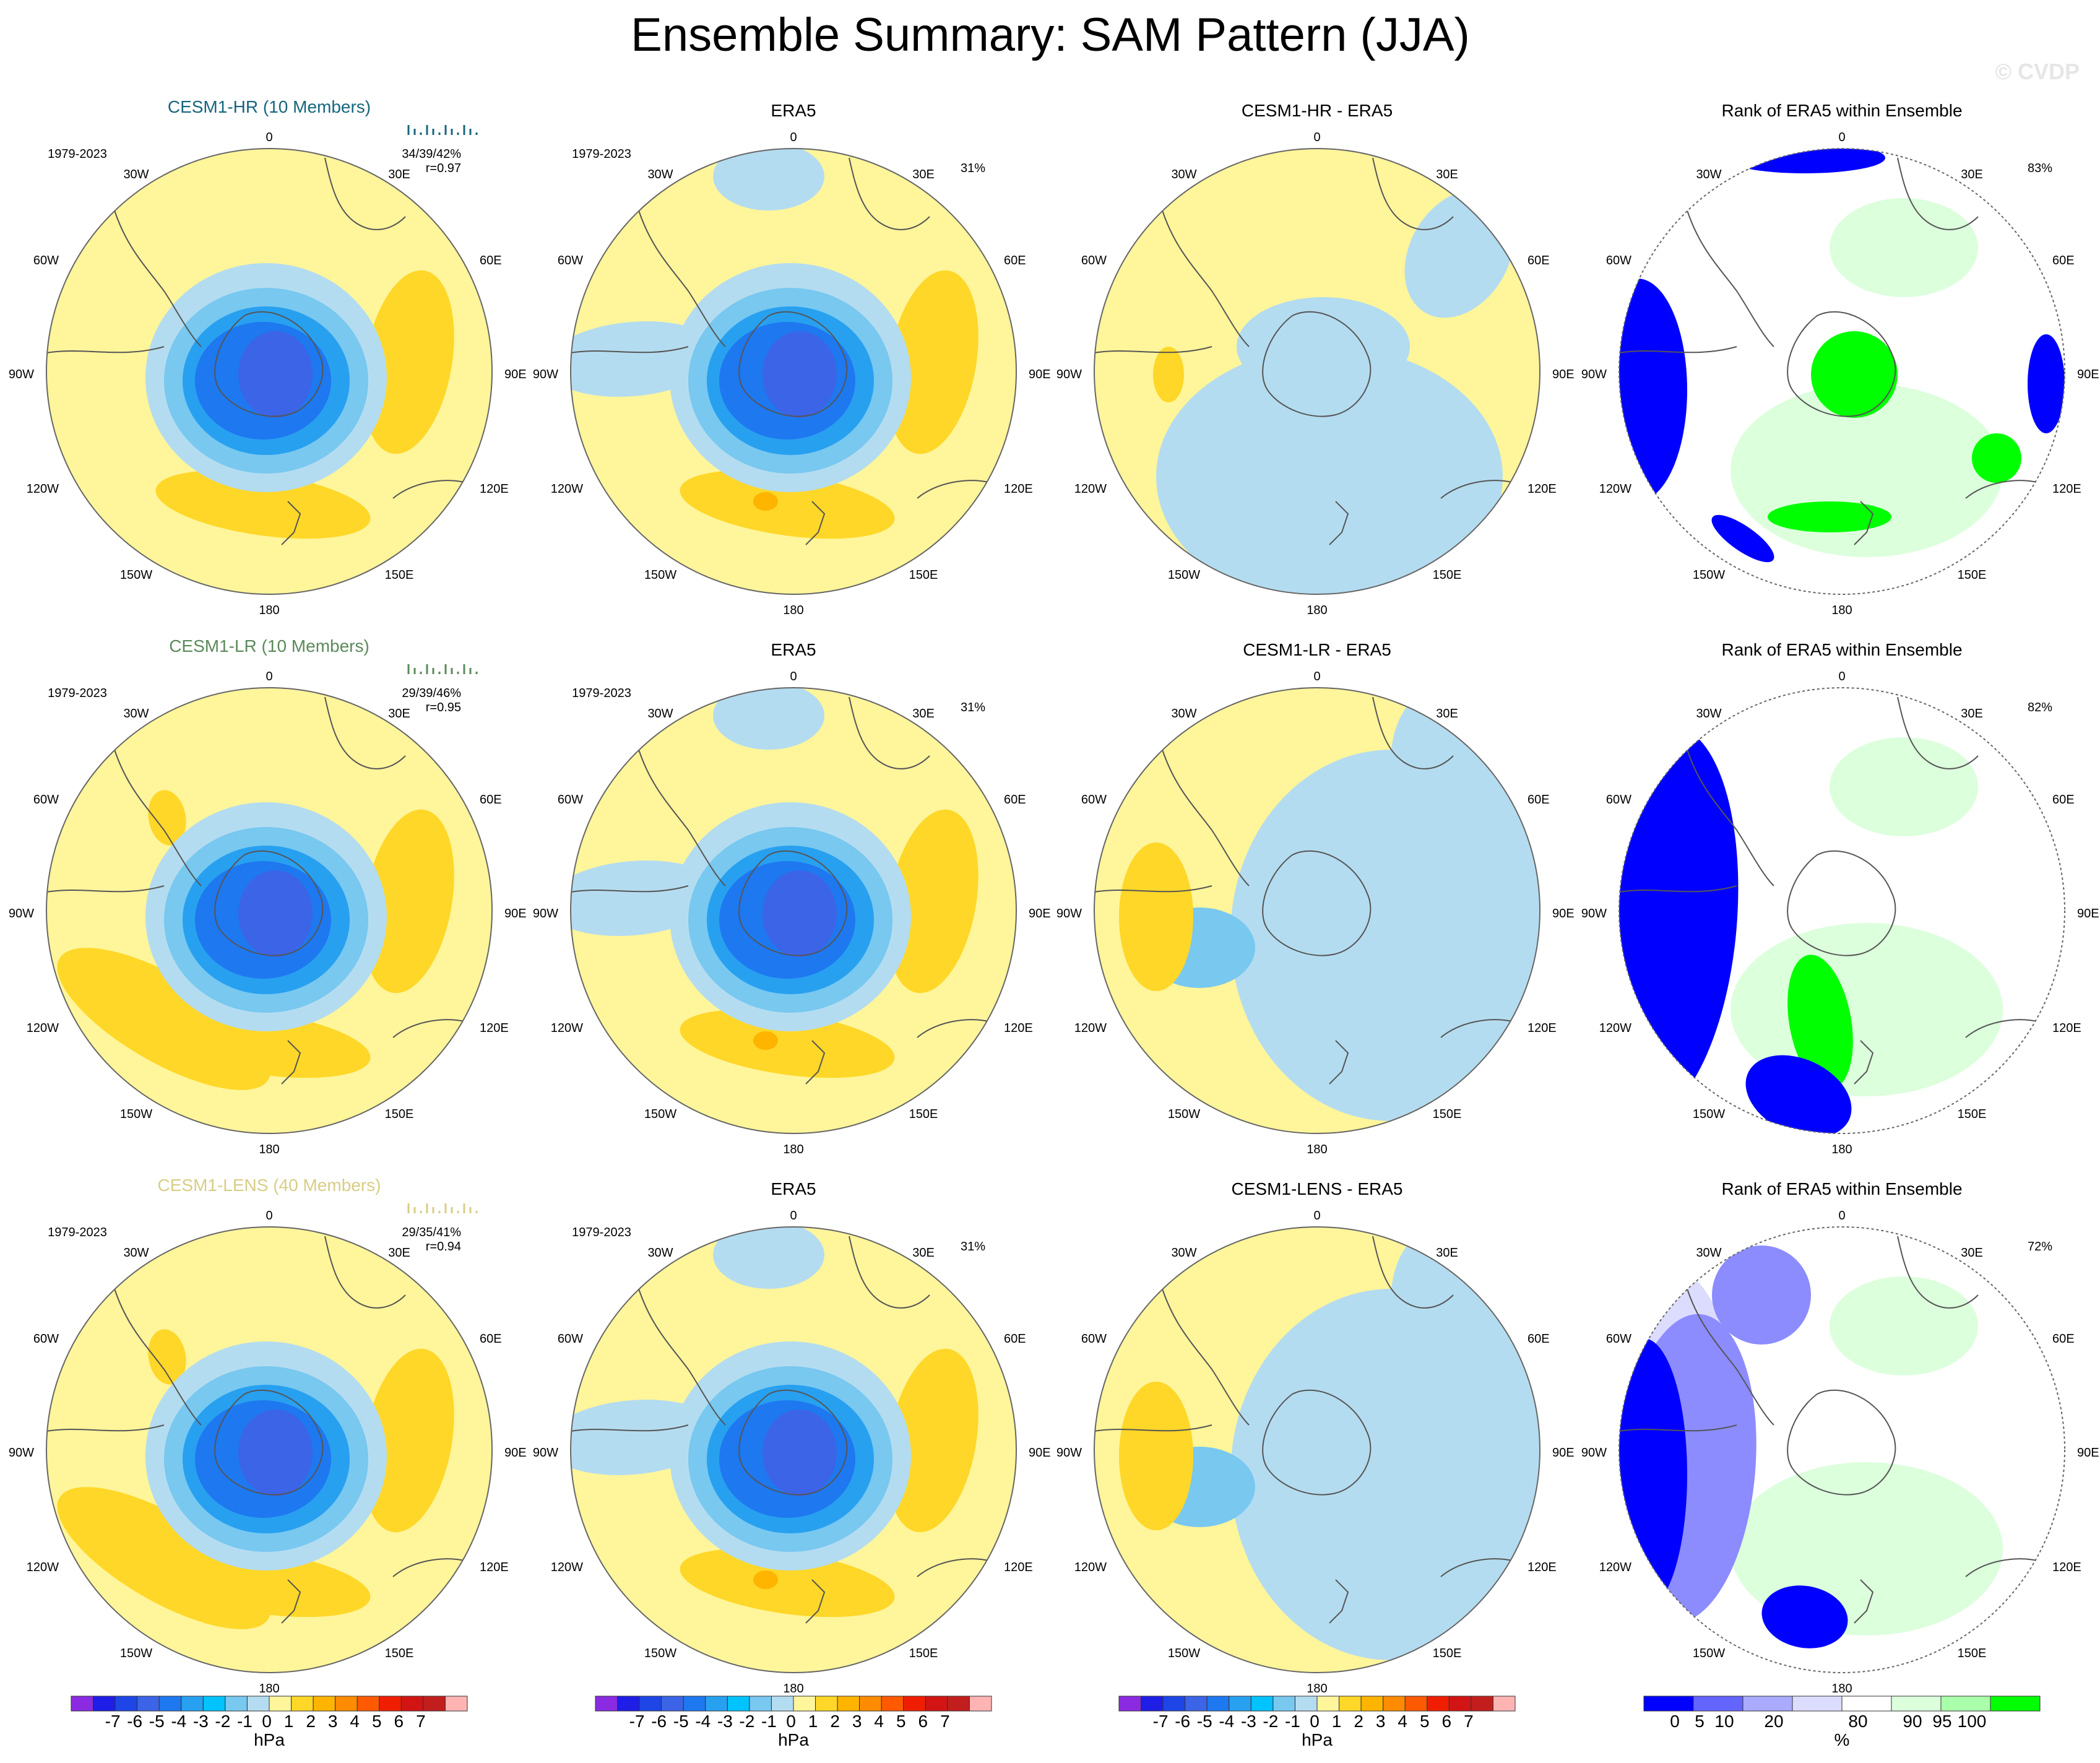  What do you see at coordinates (1385, 935) in the screenshot?
I see `negative-diff-region` at bounding box center [1385, 935].